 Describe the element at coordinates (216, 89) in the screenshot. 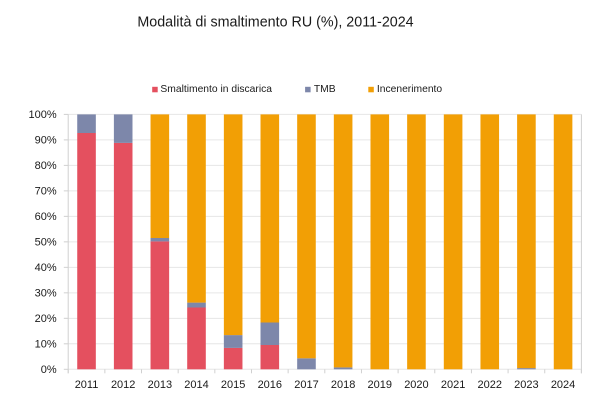

I see `svg-text: Smaltimento in discarica` at that location.